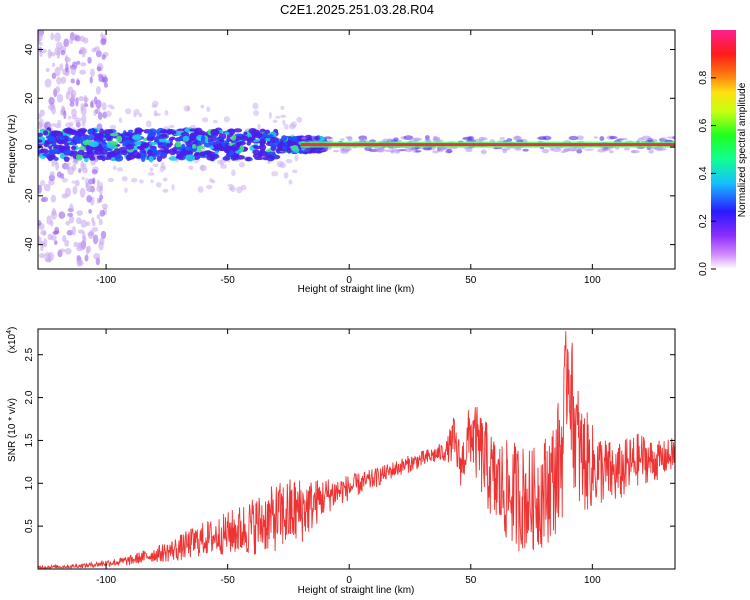 The height and width of the screenshot is (600, 750). Describe the element at coordinates (29, 147) in the screenshot. I see `y-tick-label: 0` at that location.